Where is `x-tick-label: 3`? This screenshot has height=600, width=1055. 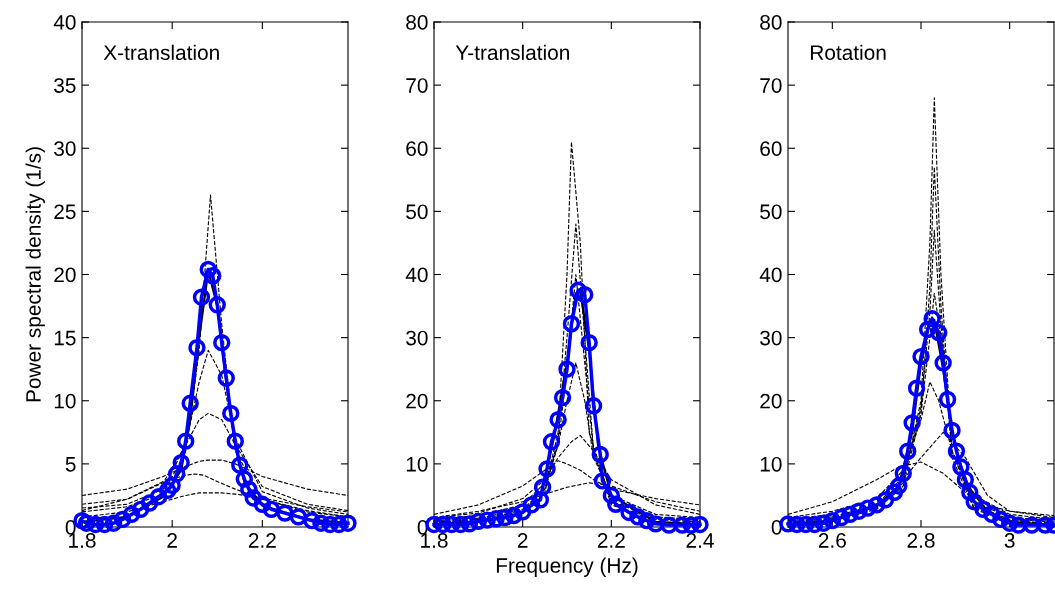
x-tick-label: 3 is located at coordinates (1009, 540).